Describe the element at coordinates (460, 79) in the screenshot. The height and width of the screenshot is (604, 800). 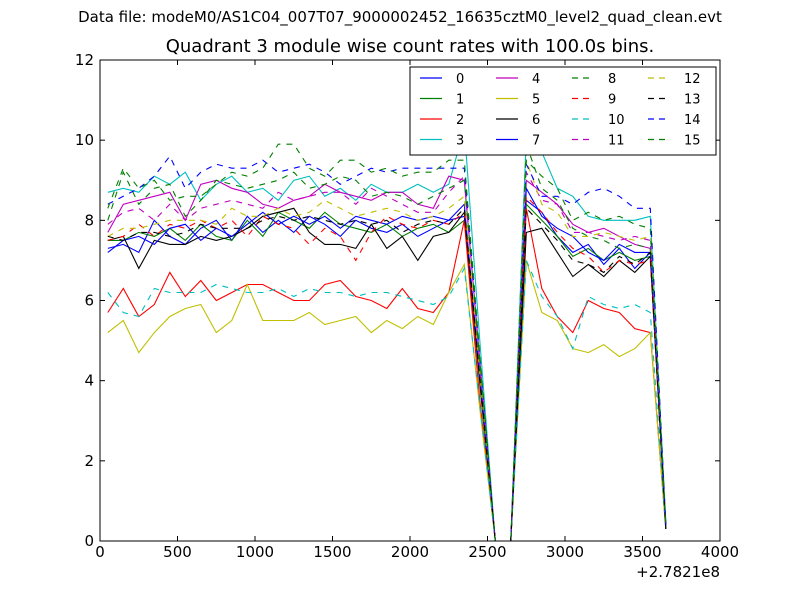
I see `legend-label-0: 0` at that location.